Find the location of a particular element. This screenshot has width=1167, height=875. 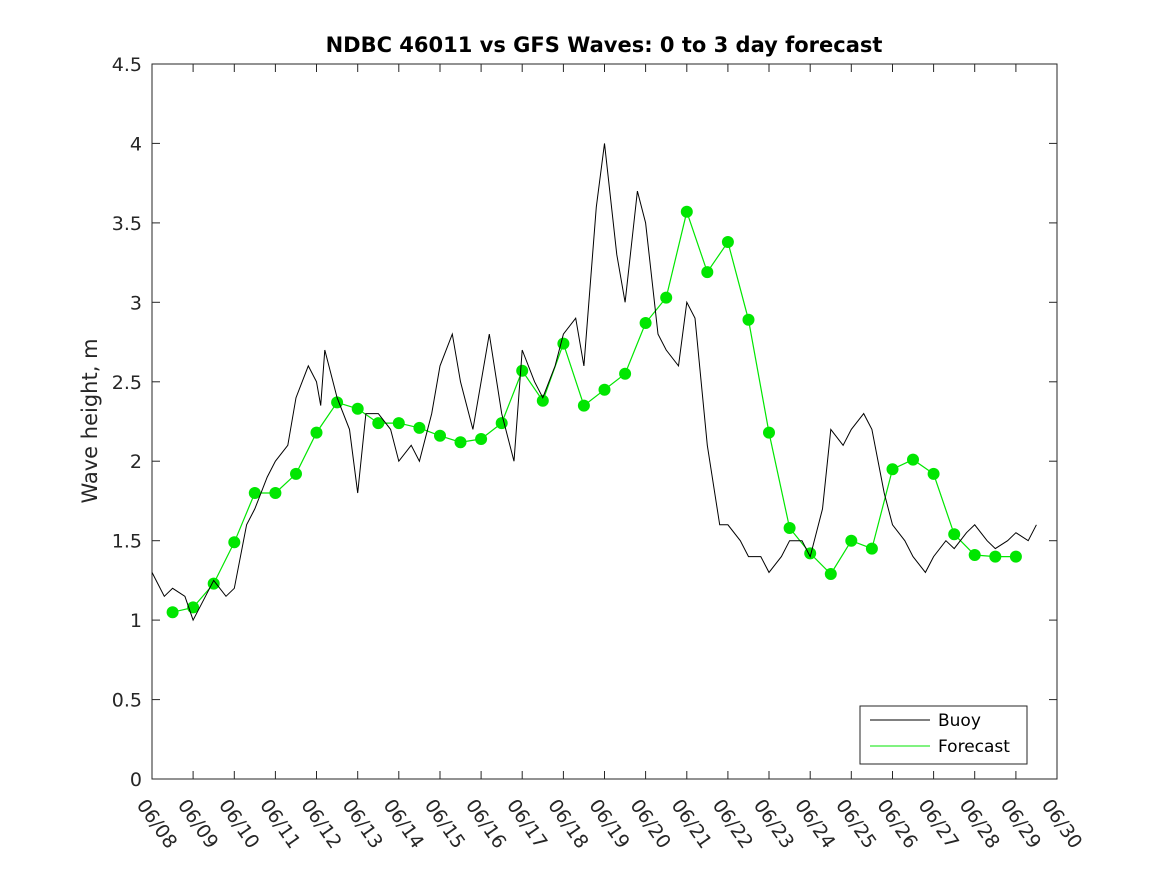

legend-box is located at coordinates (943, 735).